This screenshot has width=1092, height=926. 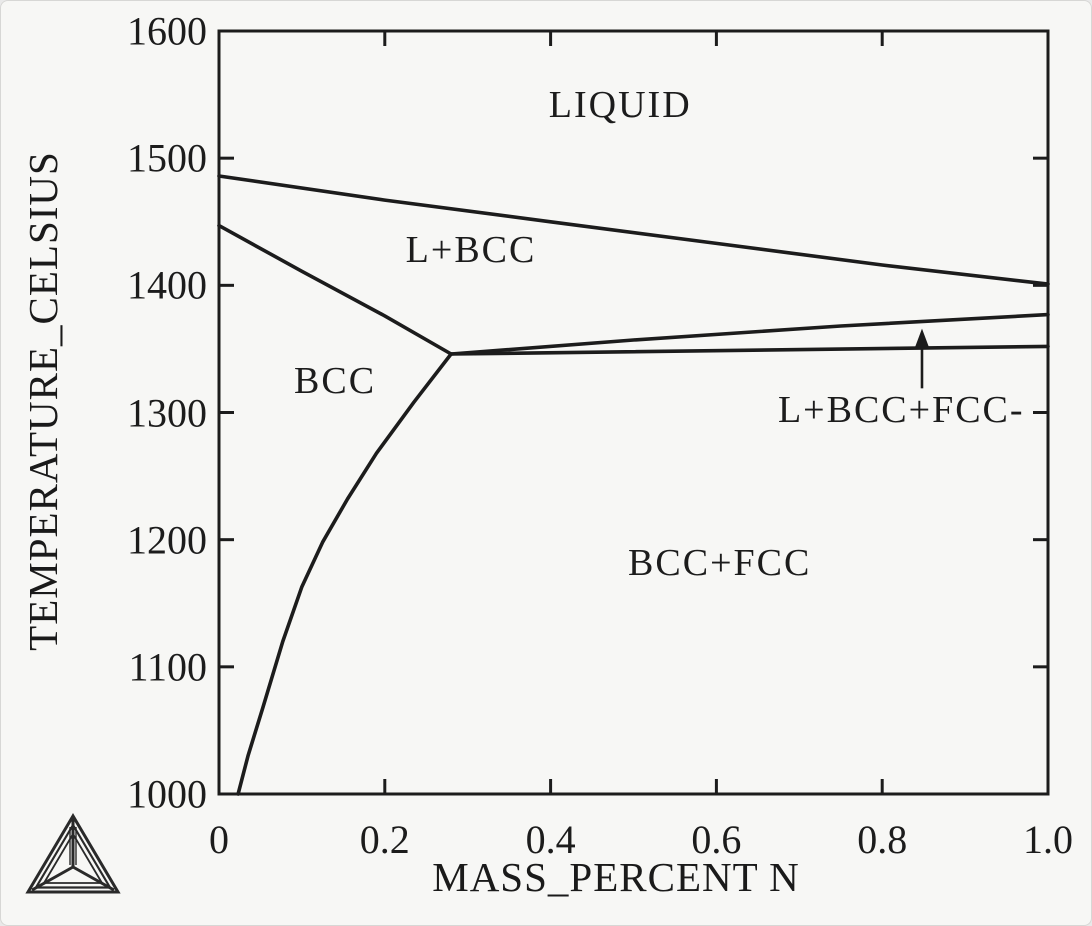 What do you see at coordinates (167, 540) in the screenshot?
I see `y-tick-label-1200: 1200` at bounding box center [167, 540].